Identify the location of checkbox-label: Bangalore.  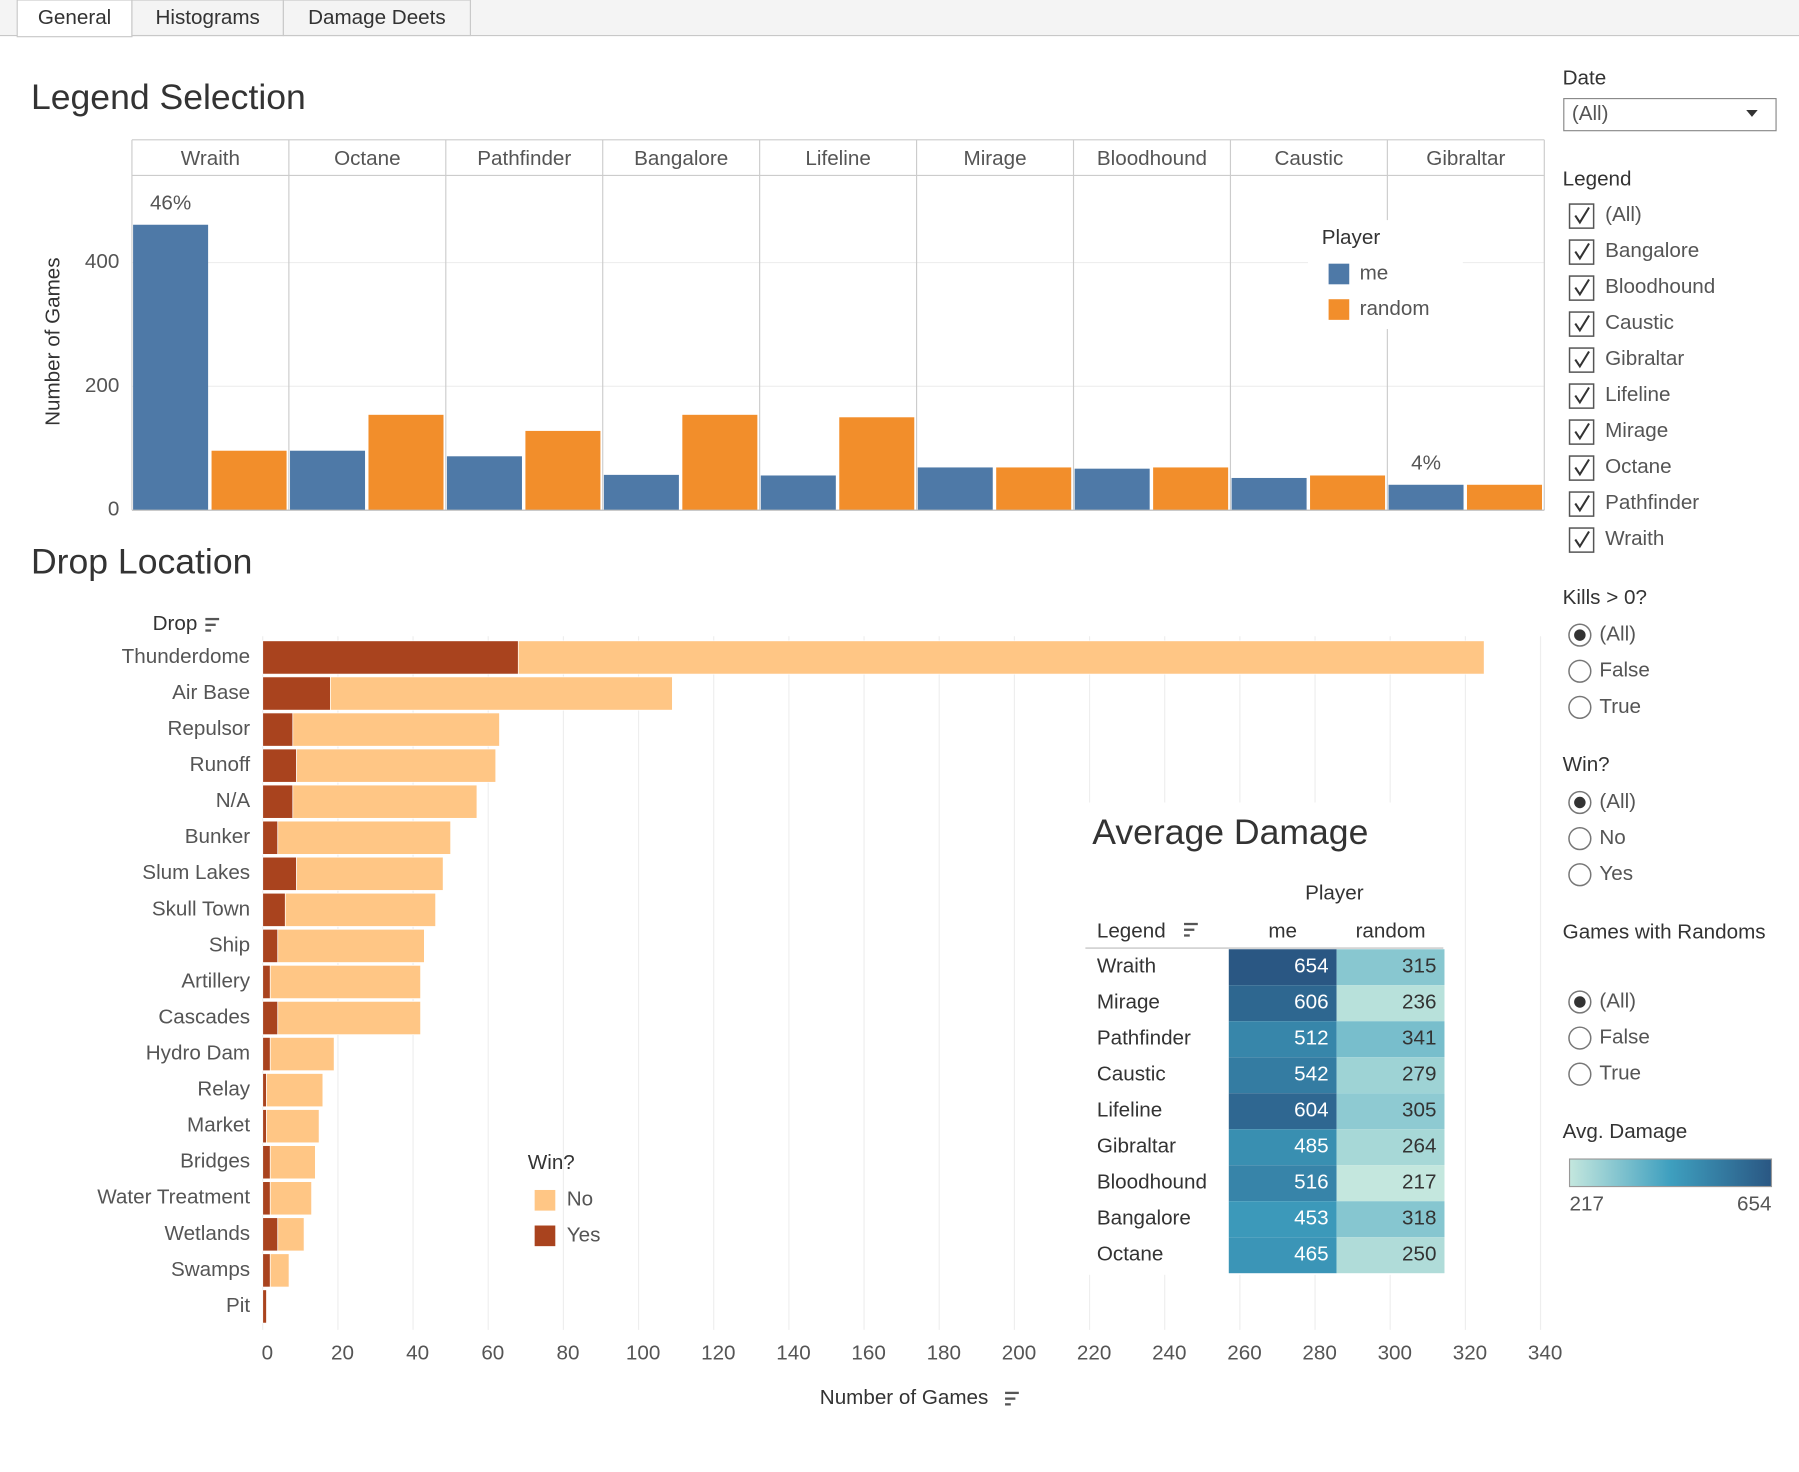
(1652, 250).